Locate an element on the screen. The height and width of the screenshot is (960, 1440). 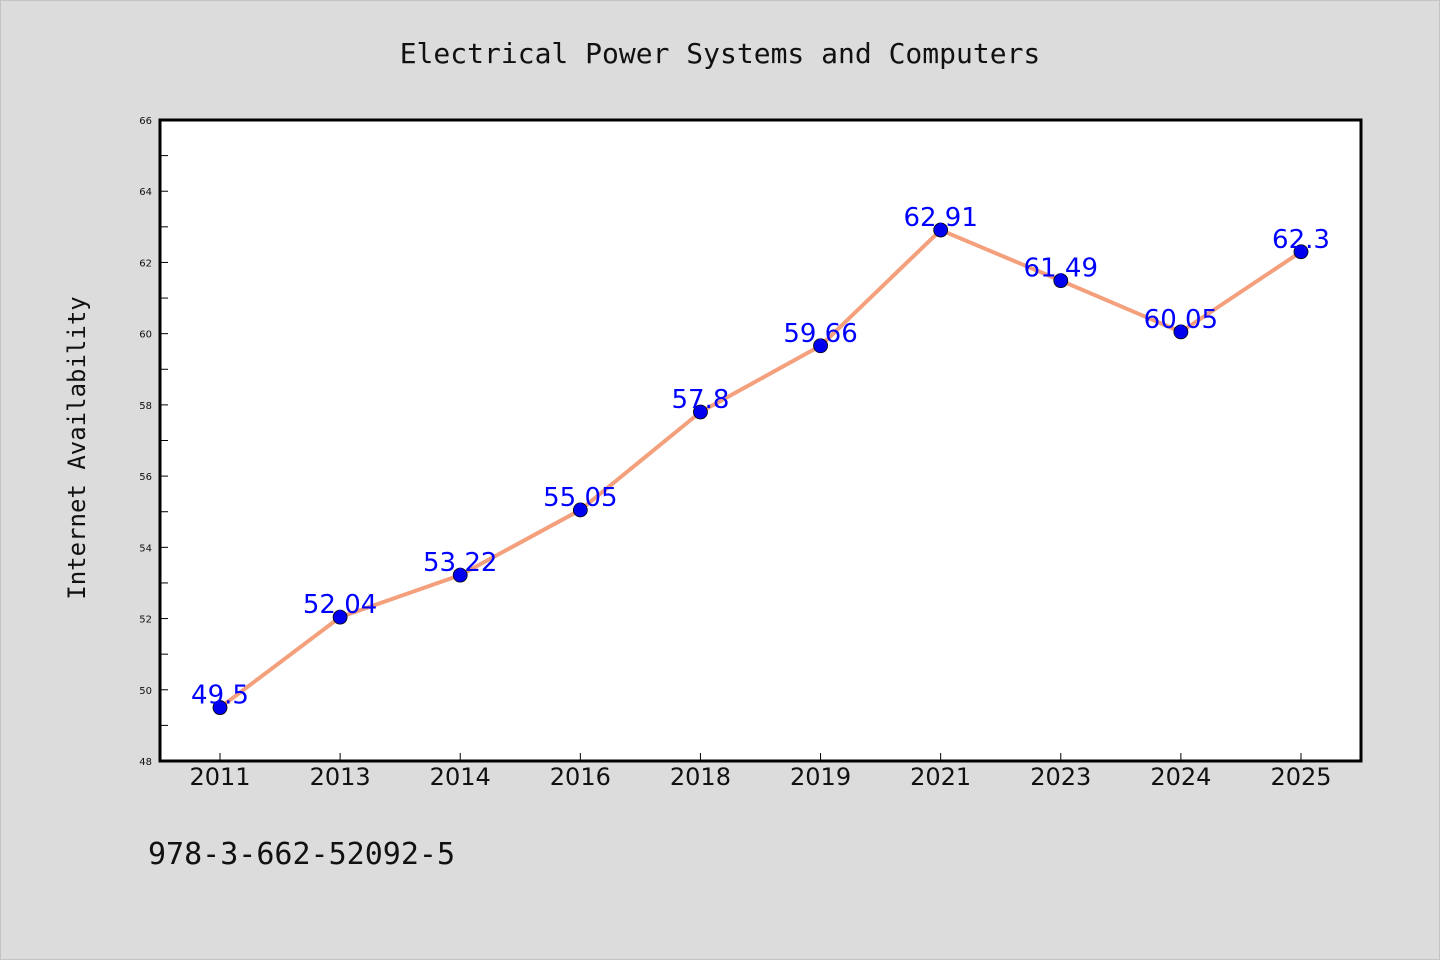
y-tick-label: 56 is located at coordinates (145, 477).